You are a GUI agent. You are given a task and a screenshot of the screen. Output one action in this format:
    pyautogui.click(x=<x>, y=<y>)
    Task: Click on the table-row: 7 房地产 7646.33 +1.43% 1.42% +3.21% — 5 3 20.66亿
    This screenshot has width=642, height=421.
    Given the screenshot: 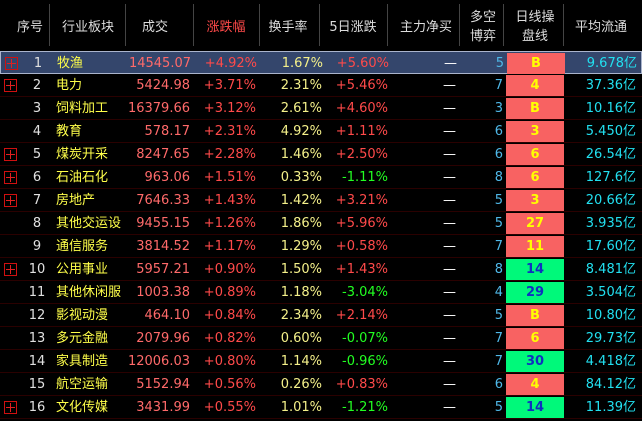 What is the action you would take?
    pyautogui.click(x=321, y=200)
    